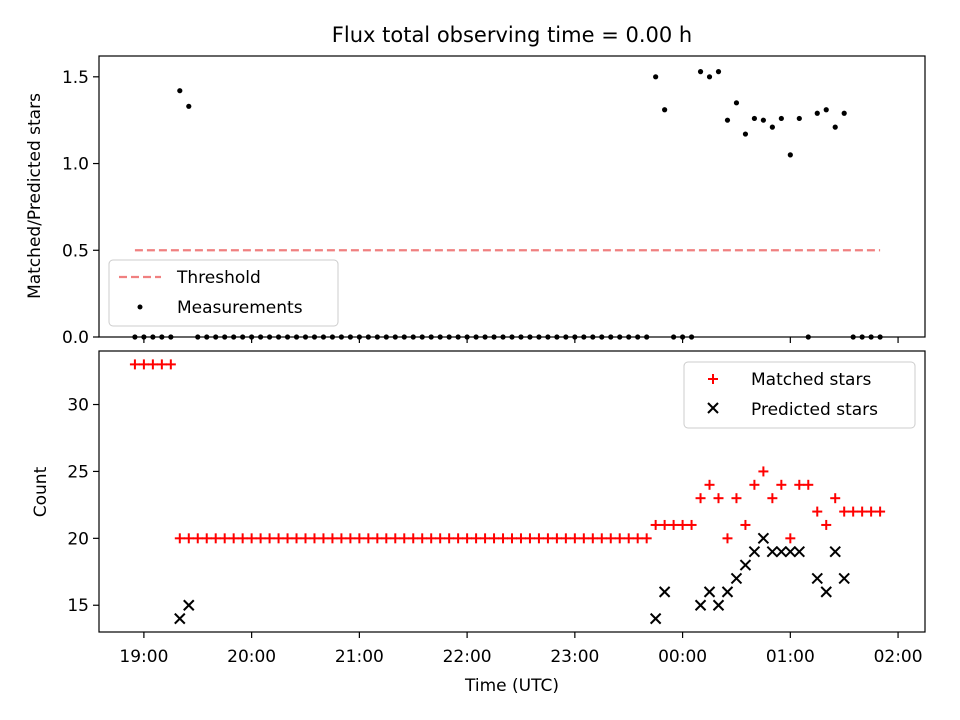 This screenshot has height=720, width=960. What do you see at coordinates (240, 308) in the screenshot?
I see `measurements-legend-label: Measurements` at bounding box center [240, 308].